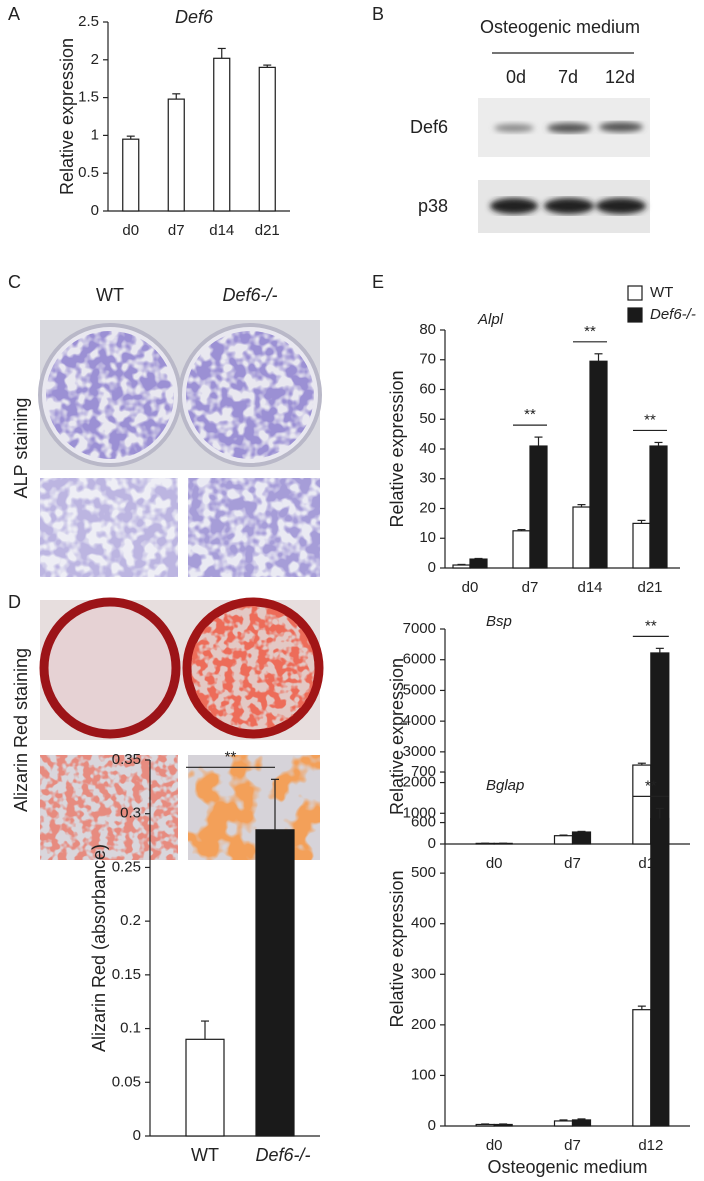 This screenshot has width=704, height=1181. What do you see at coordinates (427, 418) in the screenshot?
I see `y-tick-label: 50` at bounding box center [427, 418].